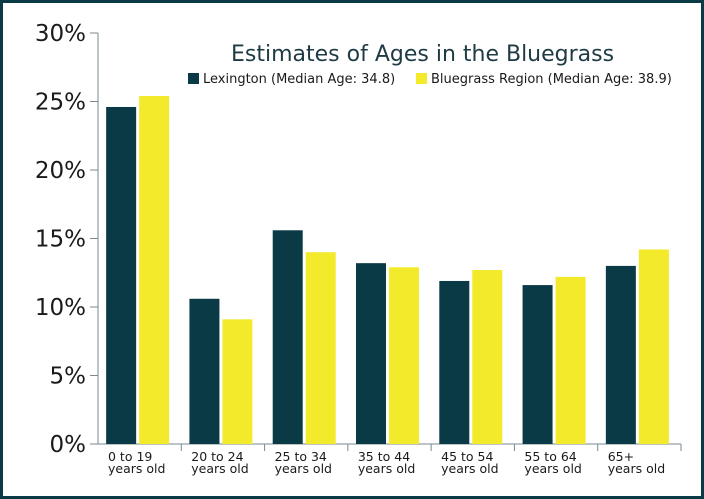 The width and height of the screenshot is (704, 499). What do you see at coordinates (551, 79) in the screenshot?
I see `legend-label: Bluegrass Region (Median Age: 38.9)` at bounding box center [551, 79].